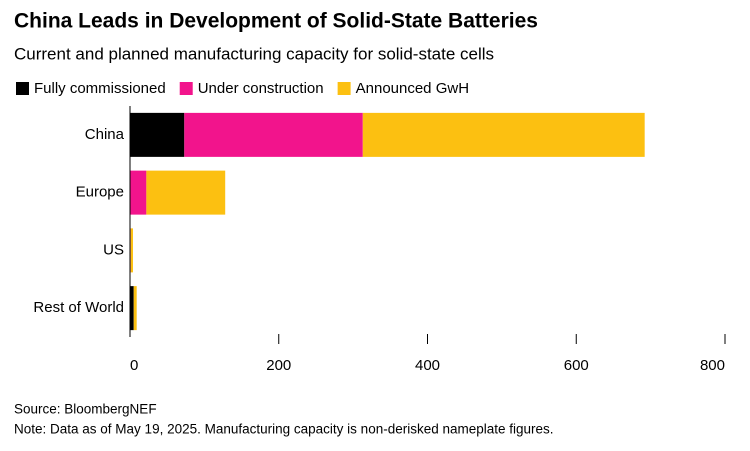 The image size is (750, 451). What do you see at coordinates (261, 88) in the screenshot?
I see `legend-label: Under construction` at bounding box center [261, 88].